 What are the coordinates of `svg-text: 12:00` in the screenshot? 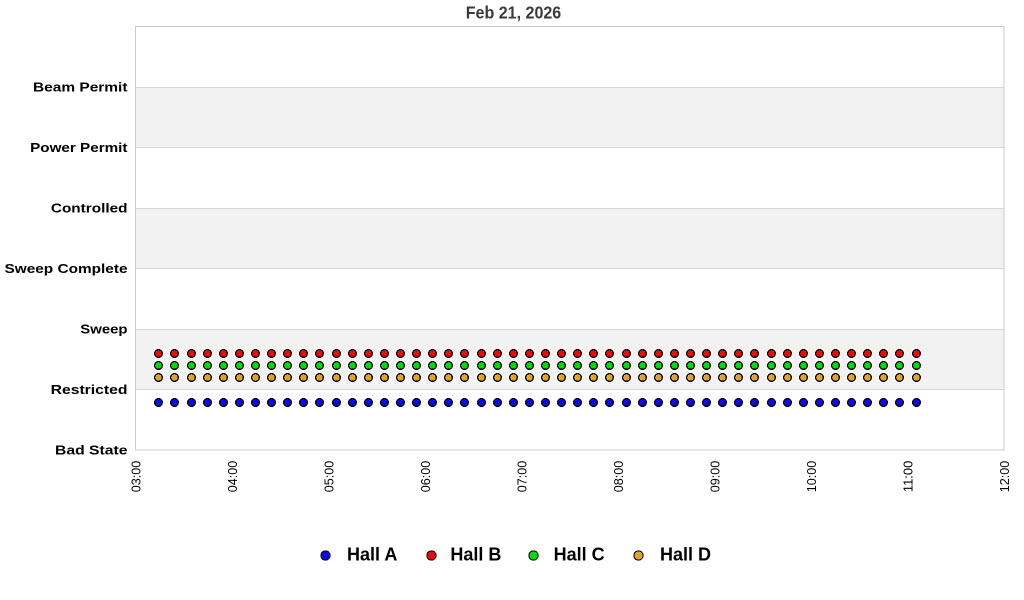 It's located at (1005, 477).